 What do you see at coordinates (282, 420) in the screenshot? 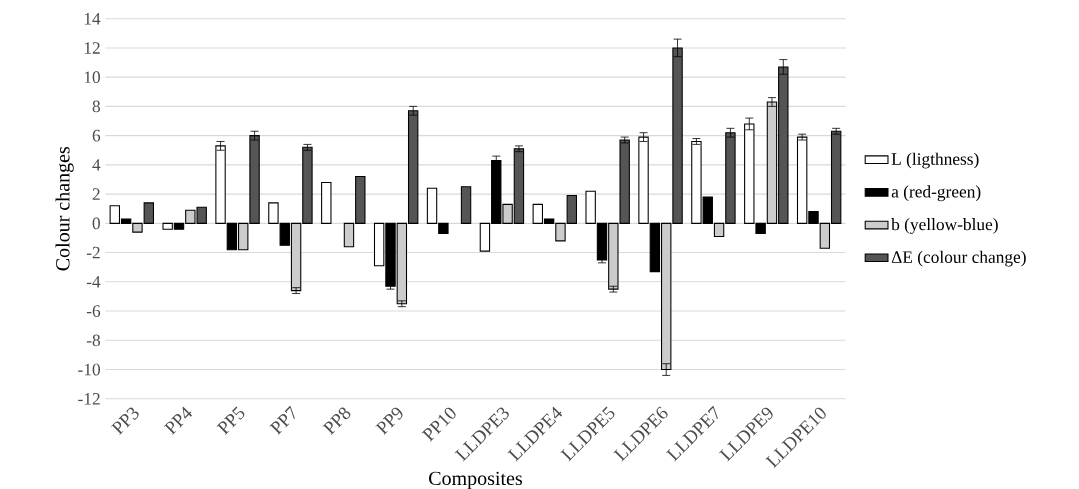
I see `x-tick-label: PP7` at bounding box center [282, 420].